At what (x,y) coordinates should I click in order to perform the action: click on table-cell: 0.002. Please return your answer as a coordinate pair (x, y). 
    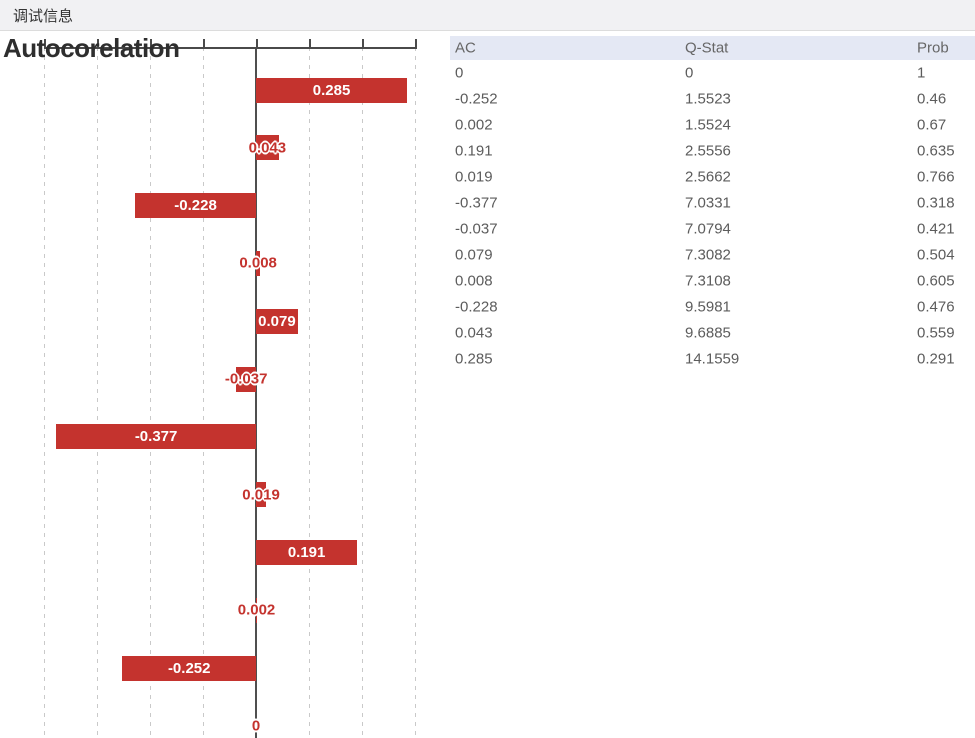
    Looking at the image, I should click on (474, 125).